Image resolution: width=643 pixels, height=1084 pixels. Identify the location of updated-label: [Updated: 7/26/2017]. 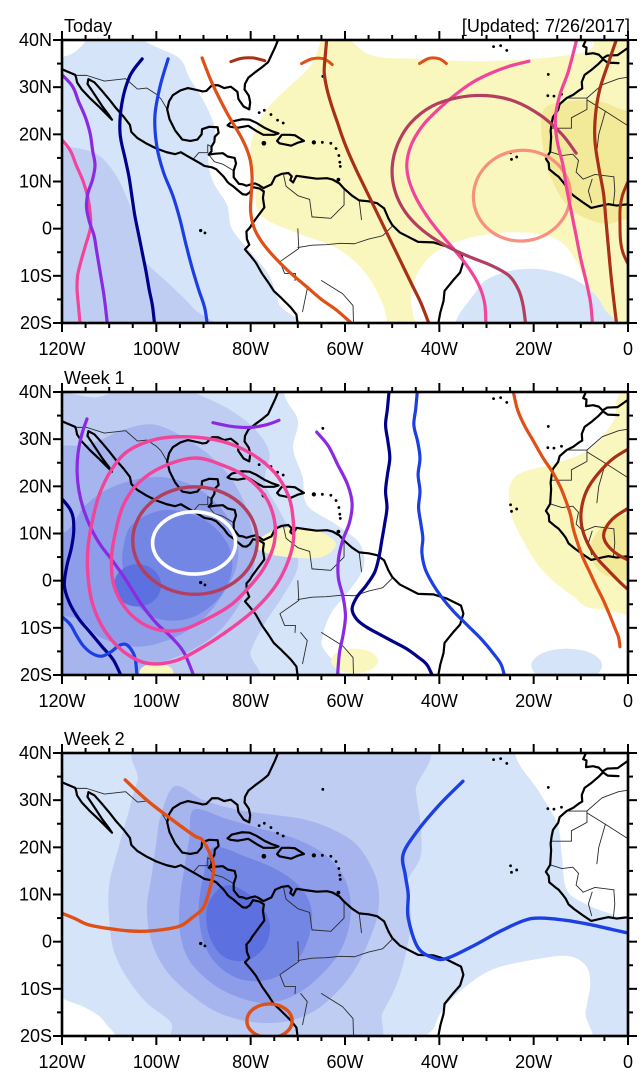
(546, 26).